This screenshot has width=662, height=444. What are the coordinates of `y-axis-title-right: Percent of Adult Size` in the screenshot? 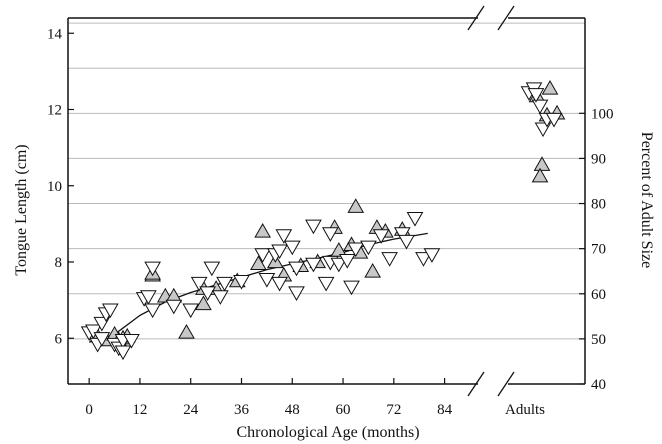 It's located at (646, 200).